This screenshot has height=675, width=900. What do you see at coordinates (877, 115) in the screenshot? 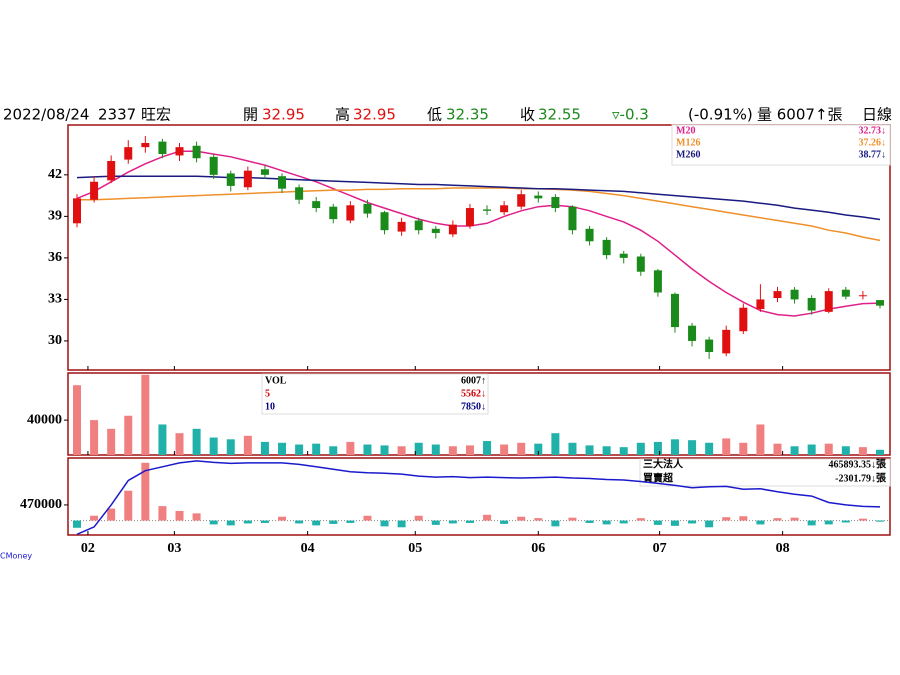
I see `period: 日線` at bounding box center [877, 115].